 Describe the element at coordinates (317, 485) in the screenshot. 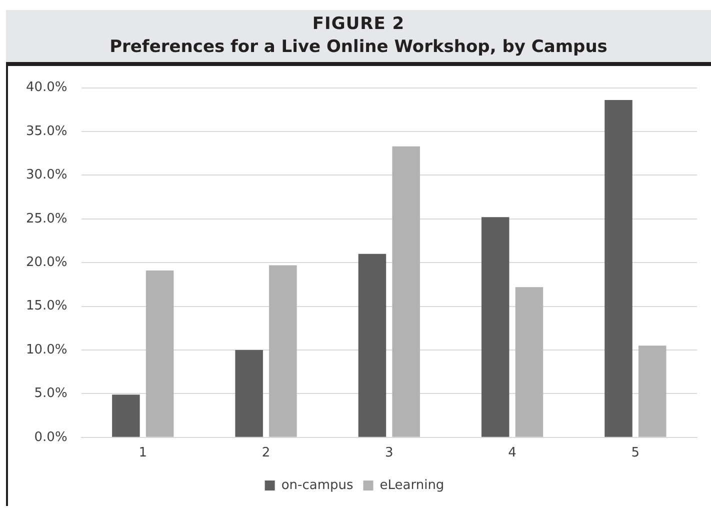

I see `legend-label: on-campus` at that location.